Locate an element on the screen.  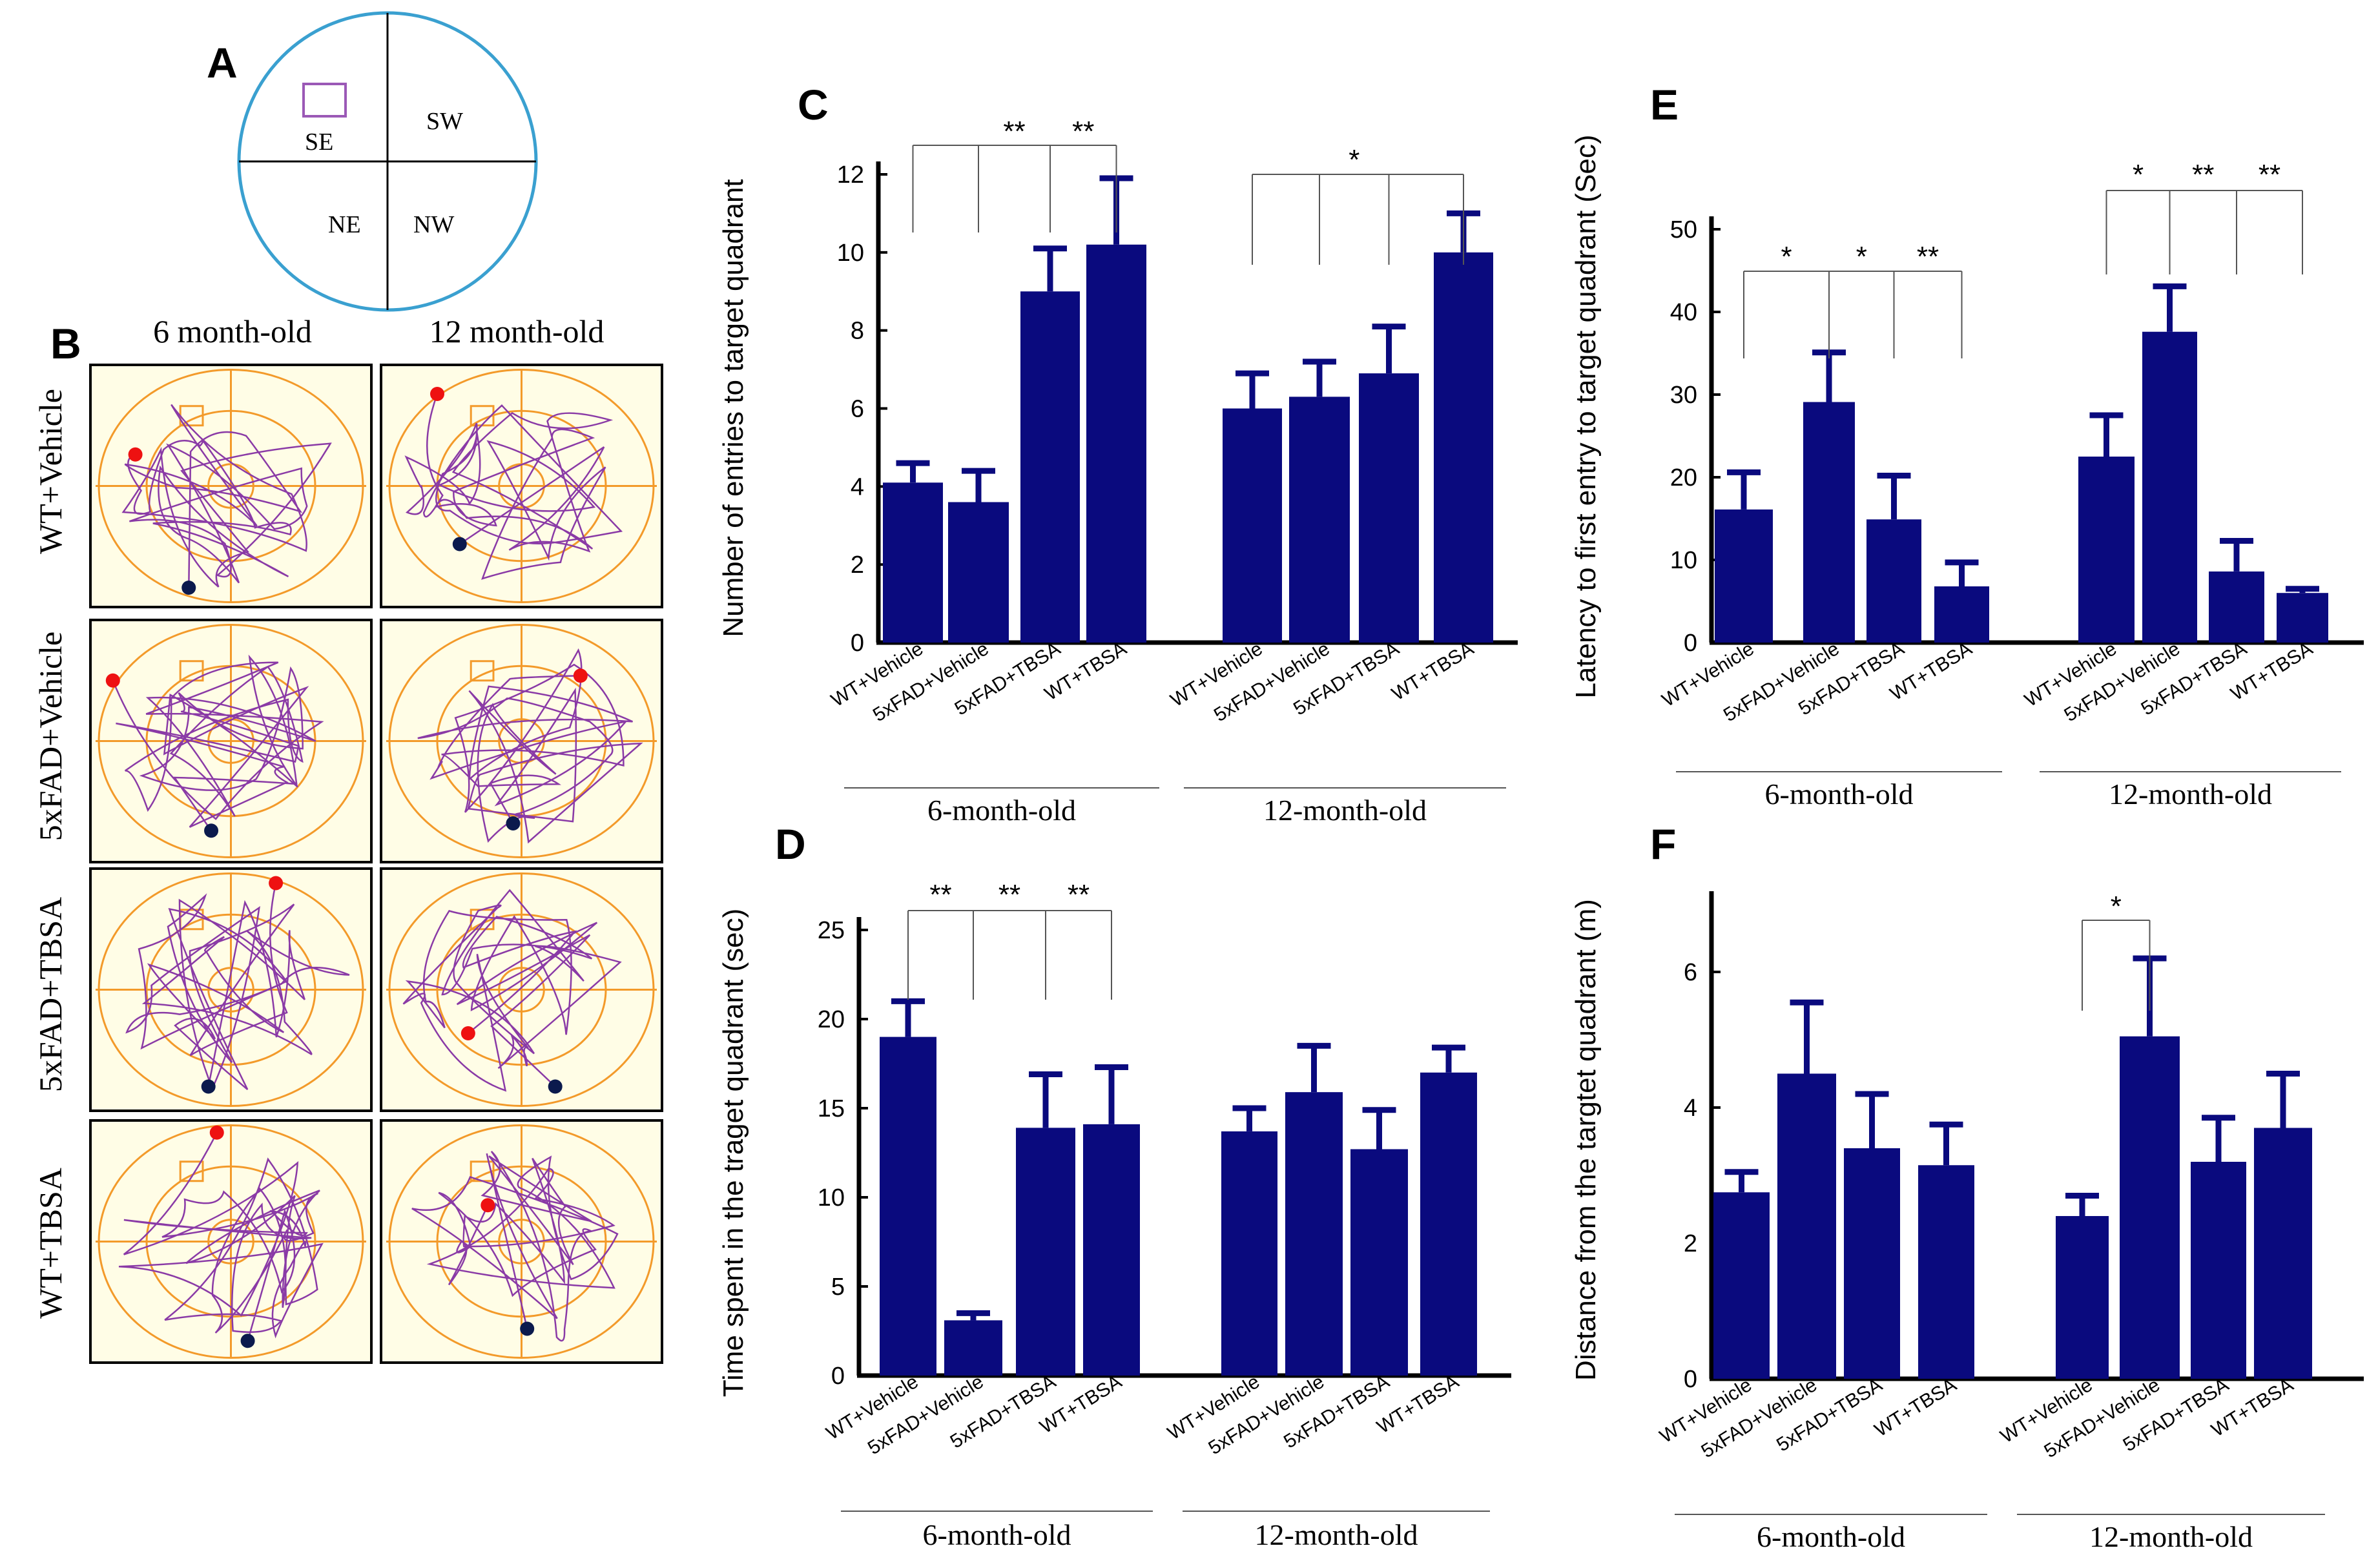
chart-c-group-label: 12-month-old is located at coordinates (1345, 810).